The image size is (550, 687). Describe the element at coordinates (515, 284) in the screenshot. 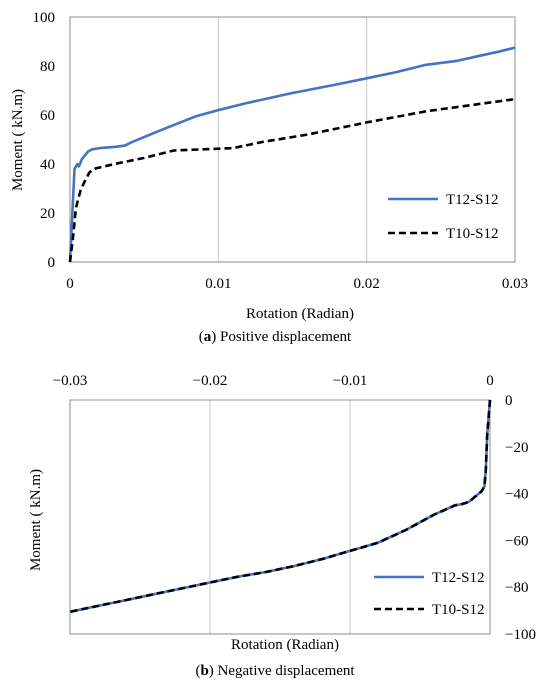

I see `x-tick-label: 0.03` at that location.